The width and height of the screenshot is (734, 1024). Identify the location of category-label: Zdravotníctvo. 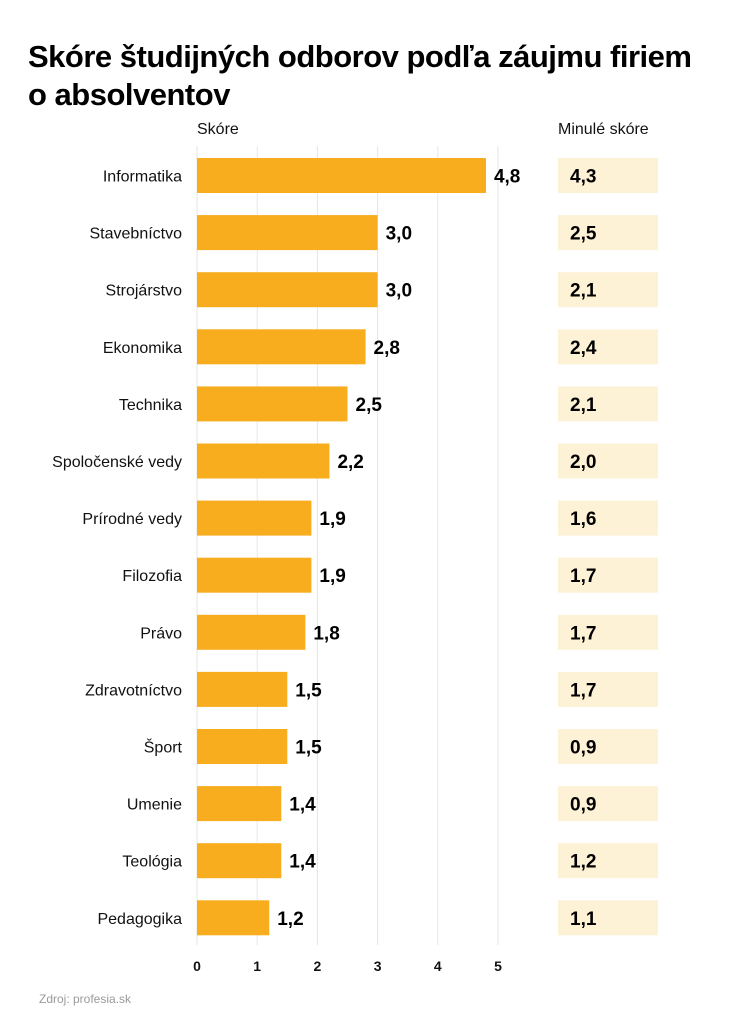
(133, 690).